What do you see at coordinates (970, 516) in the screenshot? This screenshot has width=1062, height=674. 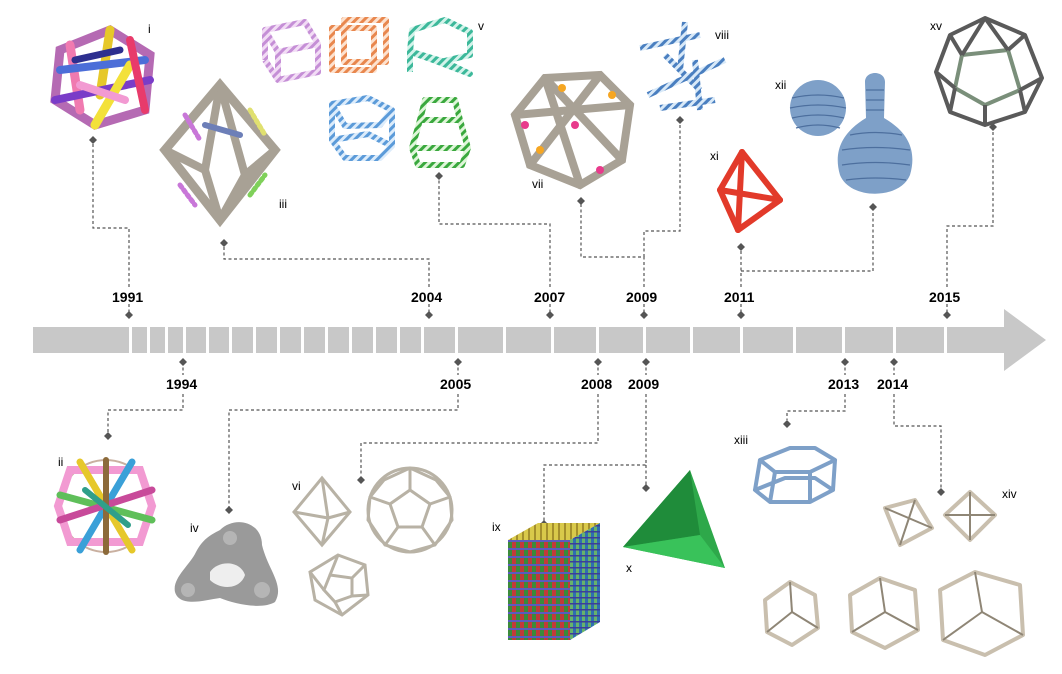 I see `xiv-octahedron` at bounding box center [970, 516].